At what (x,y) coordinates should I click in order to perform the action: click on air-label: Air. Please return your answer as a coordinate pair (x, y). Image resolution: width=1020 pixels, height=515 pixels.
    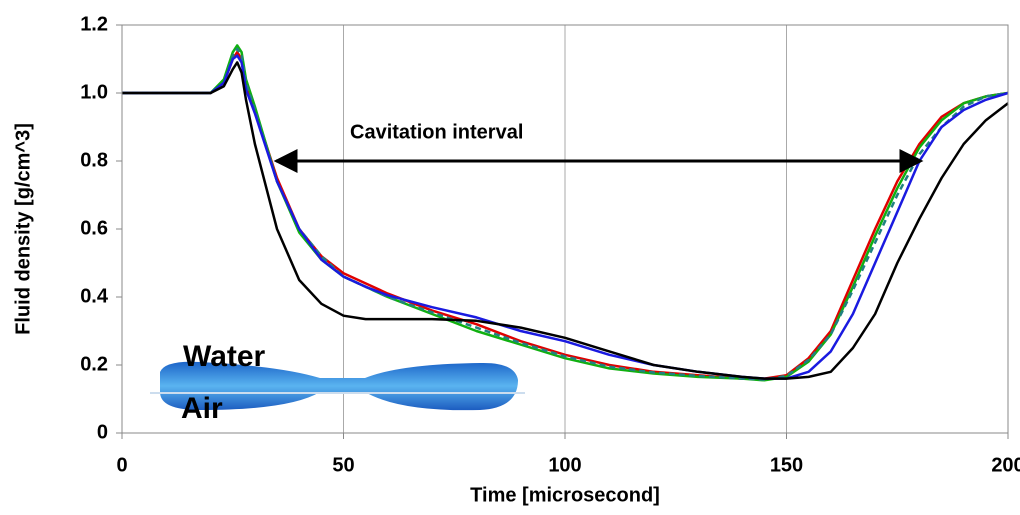
    Looking at the image, I should click on (202, 408).